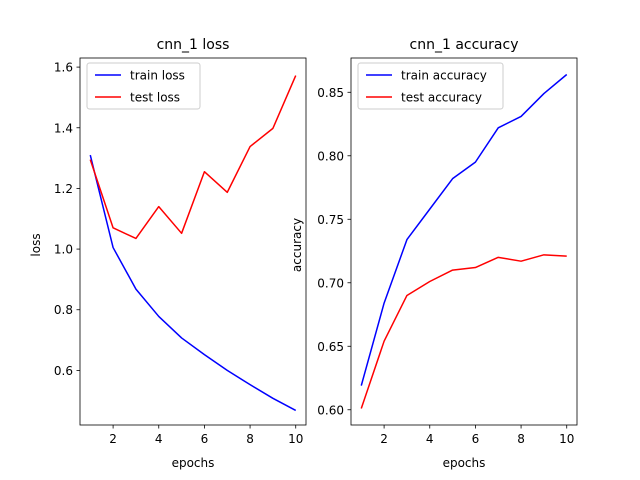  I want to click on accuracy-ytick-label: 0.80, so click(330, 156).